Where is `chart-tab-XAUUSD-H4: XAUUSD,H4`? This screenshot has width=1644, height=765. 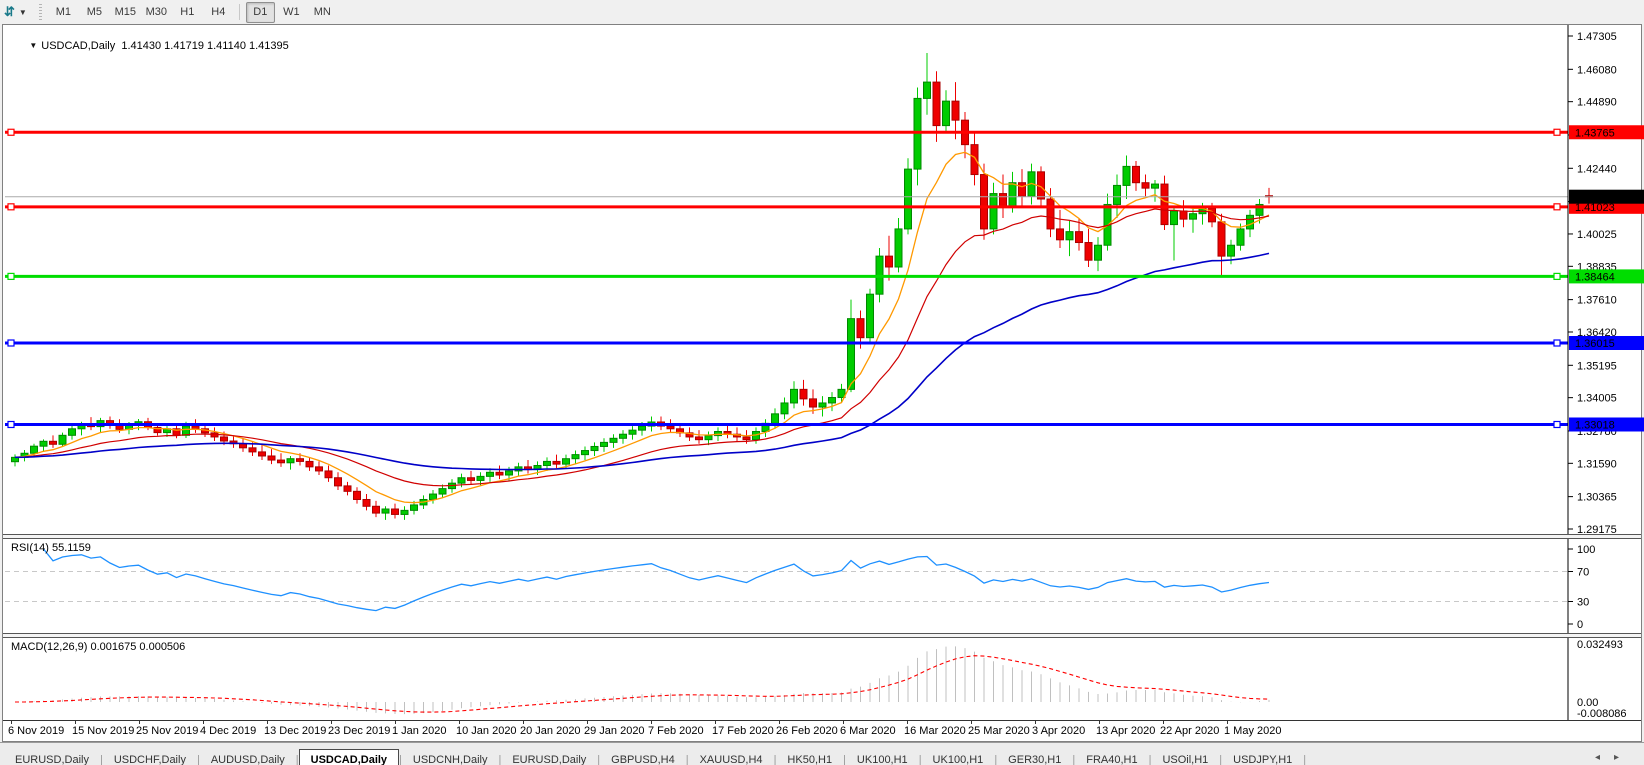
chart-tab-XAUUSD-H4: XAUUSD,H4 is located at coordinates (731, 759).